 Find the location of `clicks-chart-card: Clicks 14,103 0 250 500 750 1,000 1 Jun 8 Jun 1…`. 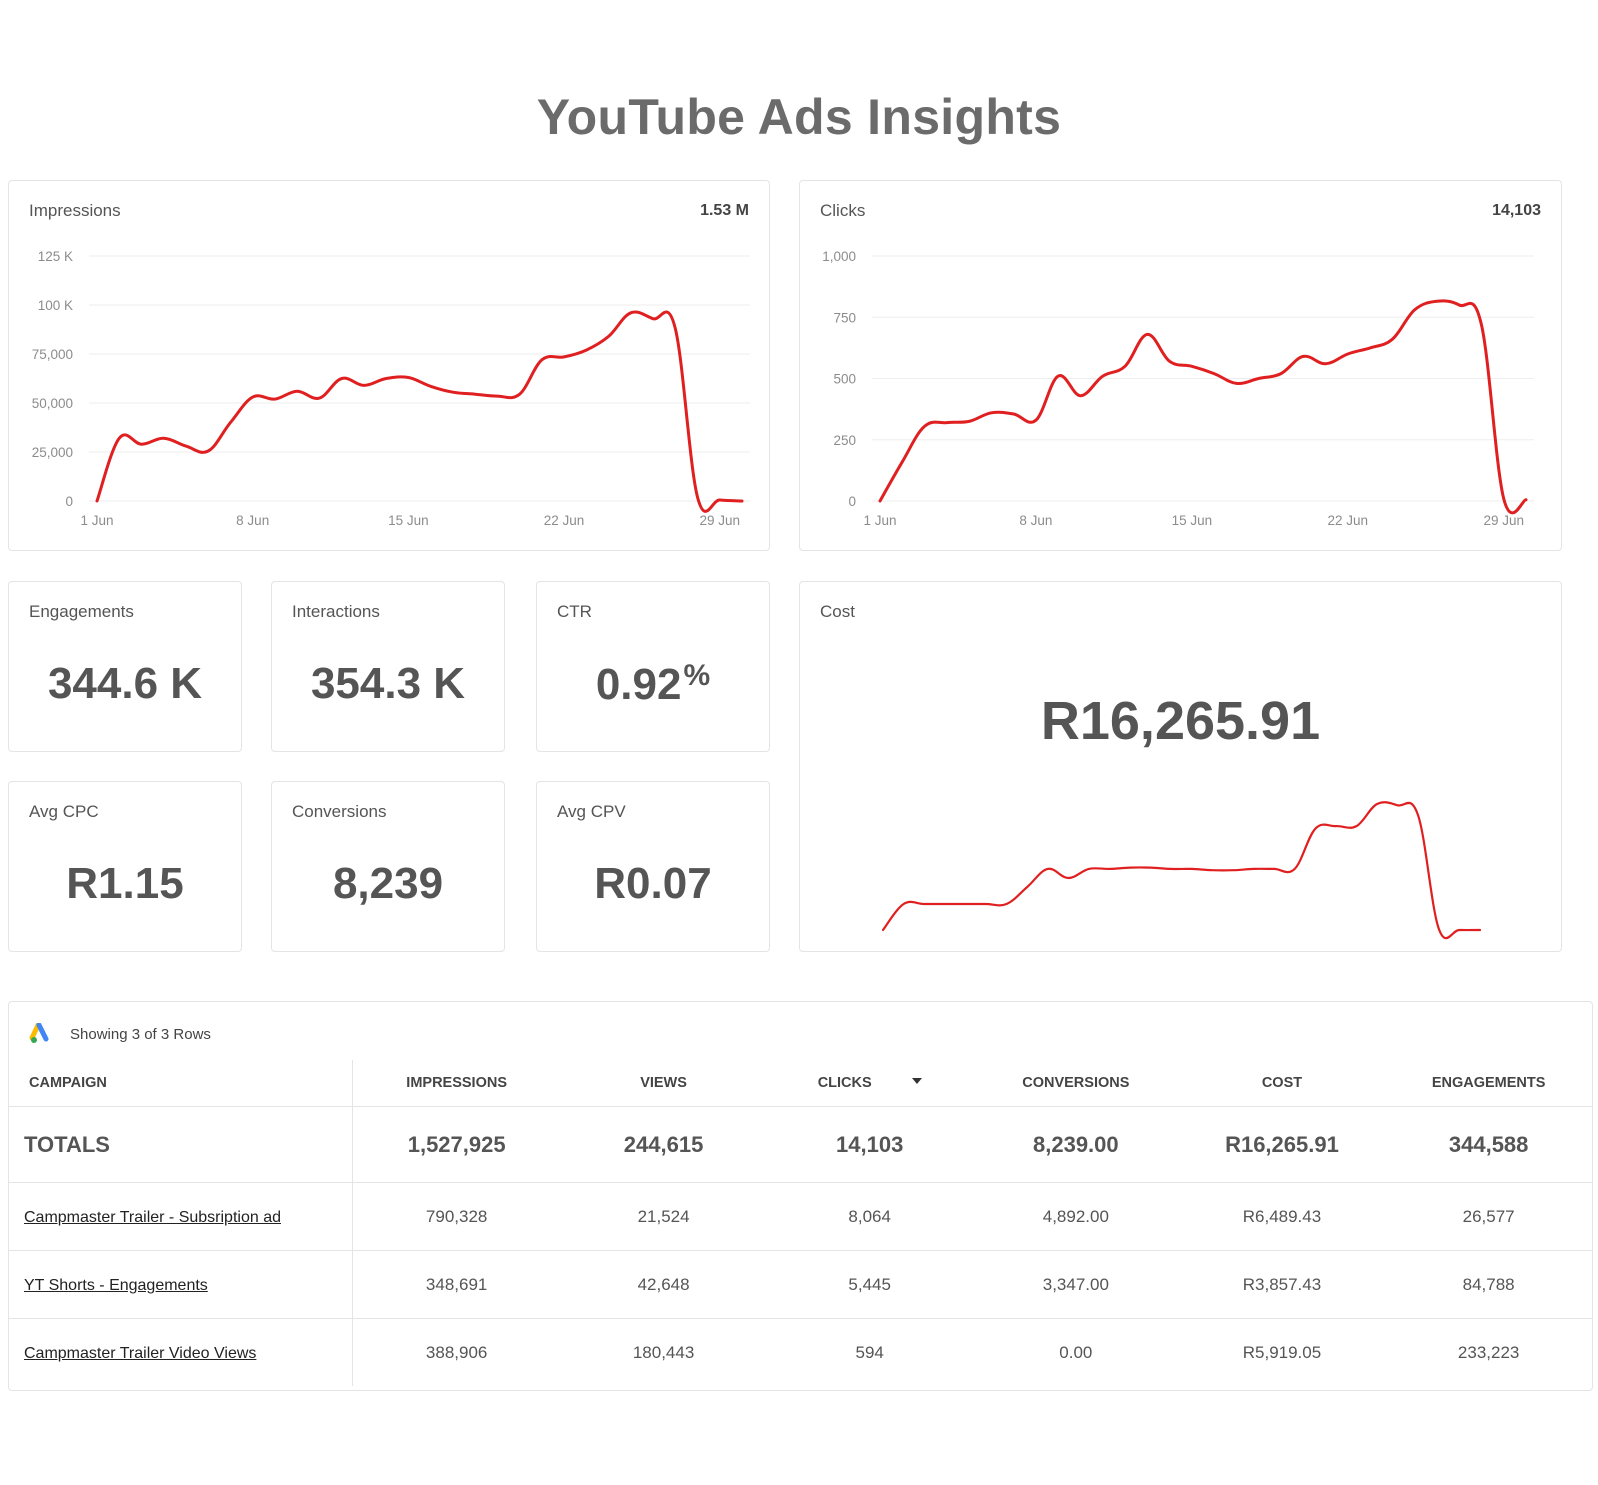

clicks-chart-card: Clicks 14,103 0 250 500 750 1,000 1 Jun 8 Jun 1… is located at coordinates (1180, 365).